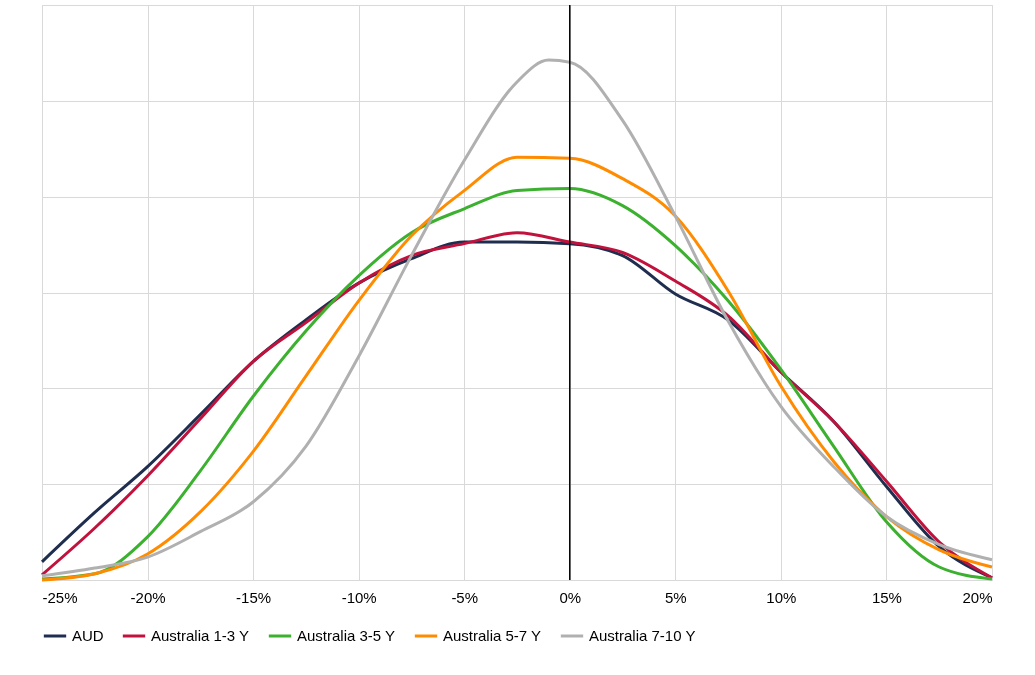 This screenshot has height=675, width=1035. What do you see at coordinates (781, 597) in the screenshot?
I see `x-tick-label: 10%` at bounding box center [781, 597].